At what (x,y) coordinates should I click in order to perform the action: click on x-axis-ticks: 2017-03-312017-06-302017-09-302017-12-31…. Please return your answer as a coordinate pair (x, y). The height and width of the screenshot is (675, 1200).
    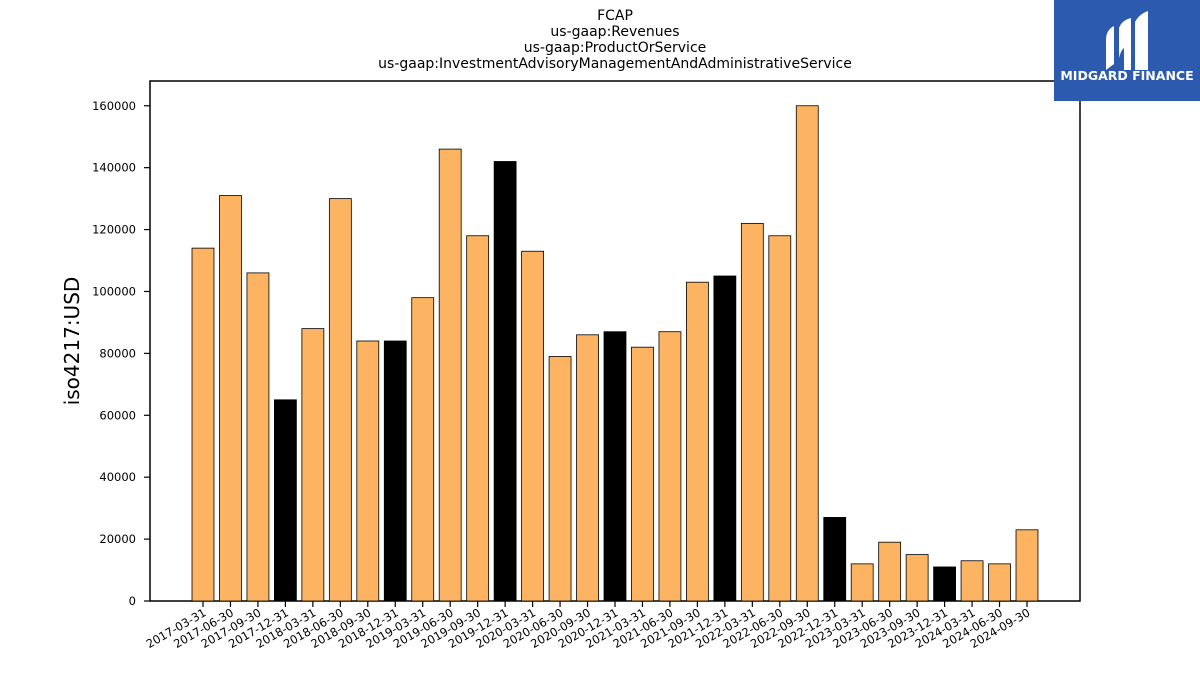
    Looking at the image, I should click on (588, 626).